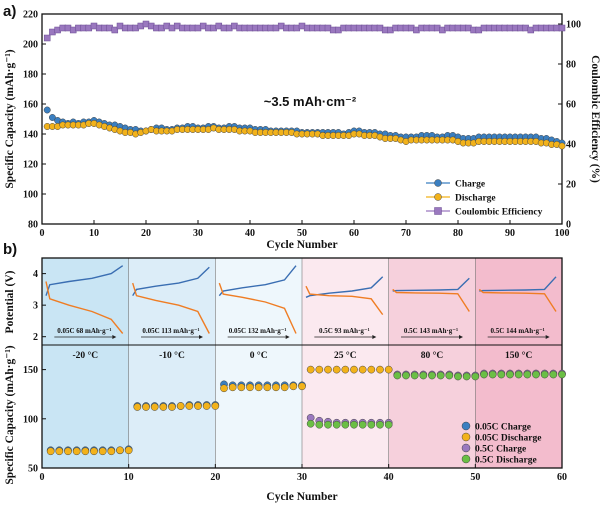 This screenshot has width=600, height=508. What do you see at coordinates (571, 185) in the screenshot?
I see `y2-tick-label: 20` at bounding box center [571, 185].